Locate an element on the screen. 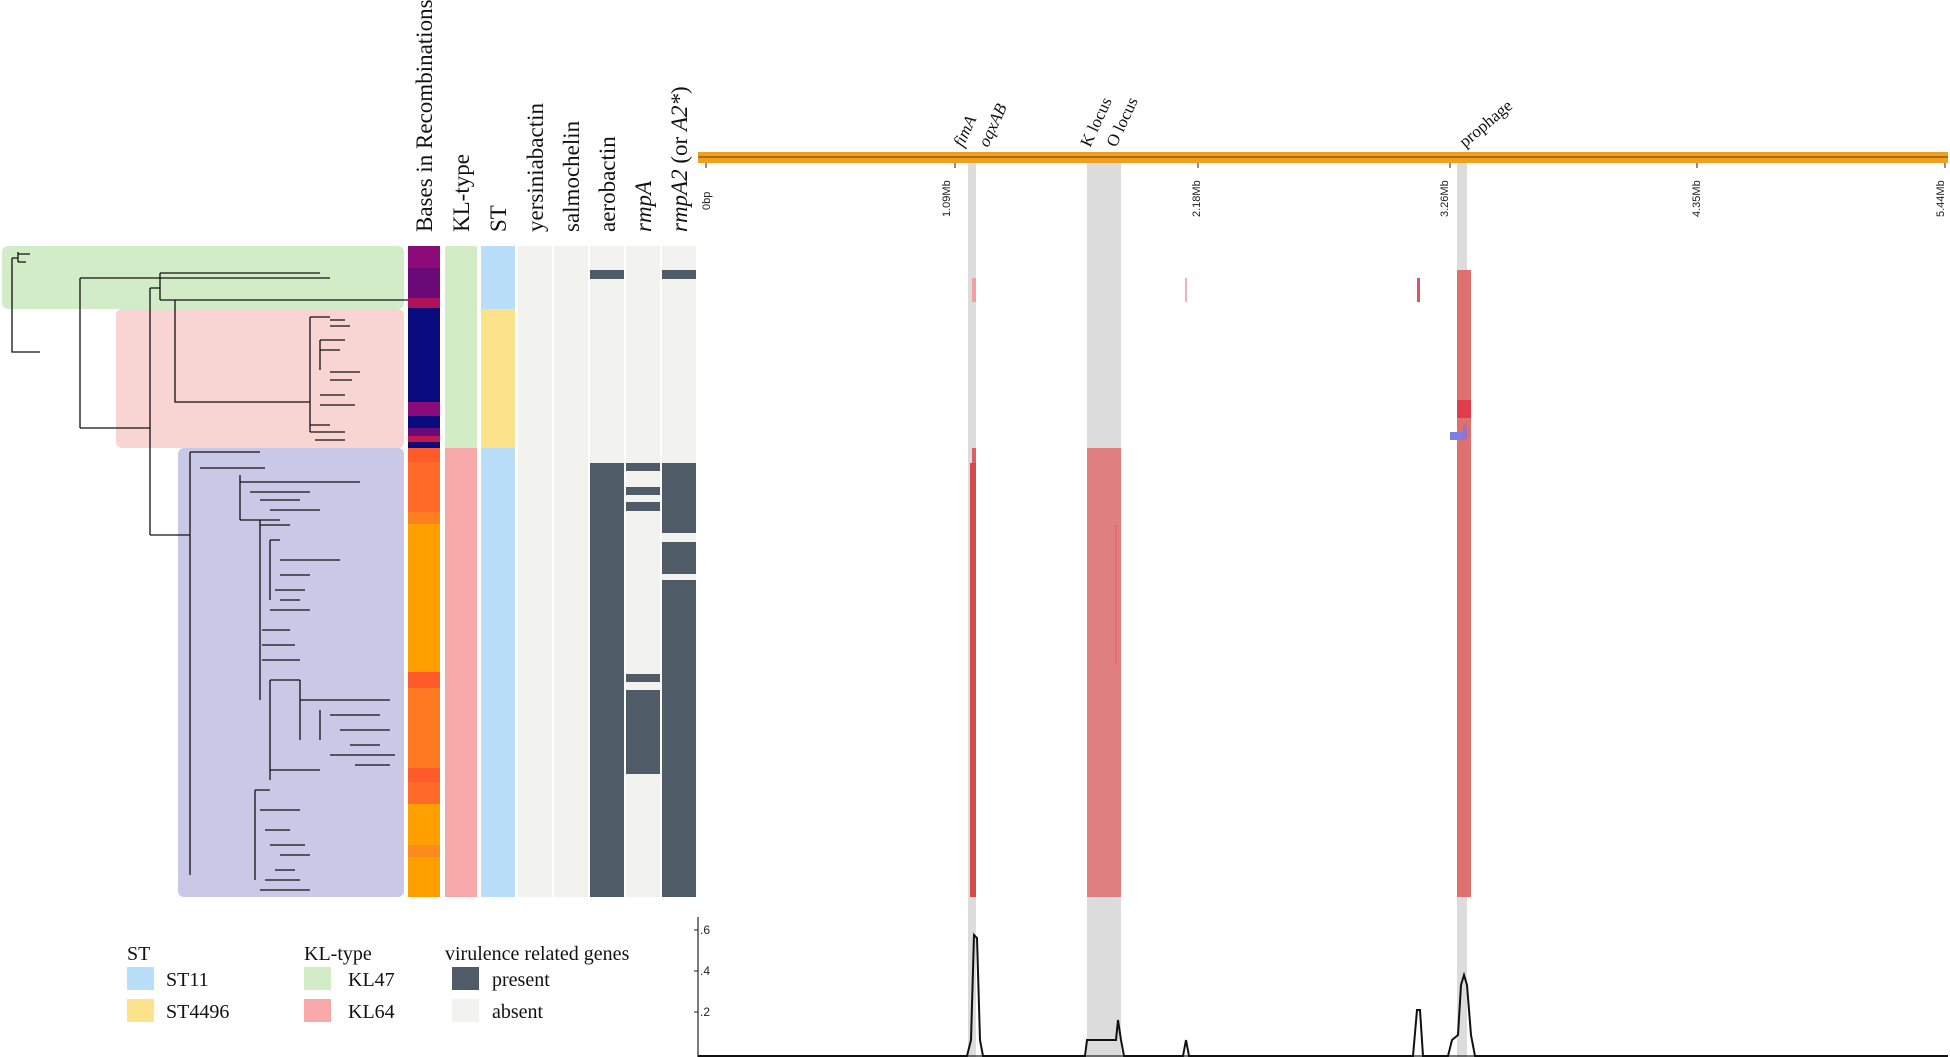 This screenshot has width=1950, height=1057. virulence-gene-columns is located at coordinates (607, 571).